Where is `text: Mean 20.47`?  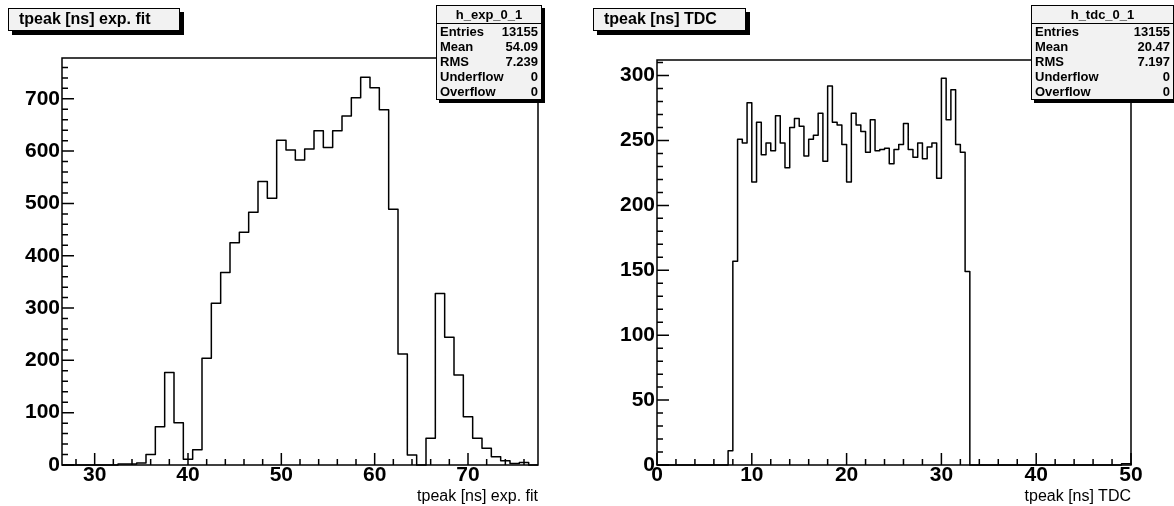
text: Mean 20.47 is located at coordinates (1102, 46).